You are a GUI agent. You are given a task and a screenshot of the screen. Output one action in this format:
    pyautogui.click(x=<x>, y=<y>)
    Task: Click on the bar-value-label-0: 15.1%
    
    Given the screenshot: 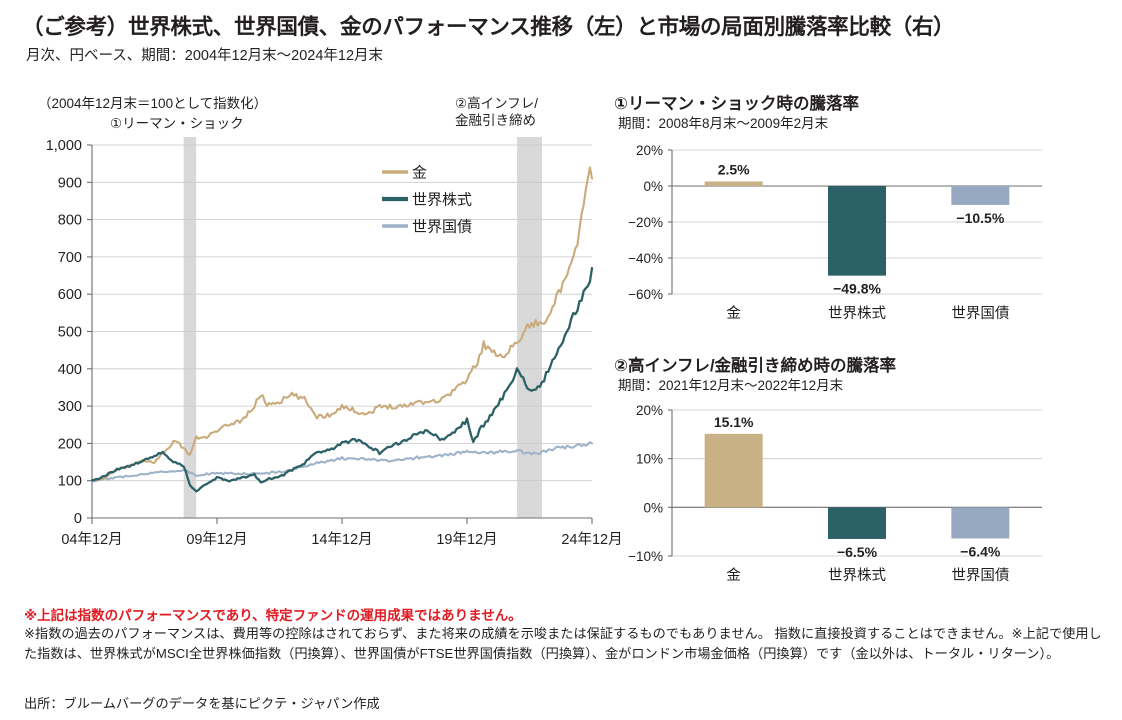 What is the action you would take?
    pyautogui.click(x=734, y=422)
    